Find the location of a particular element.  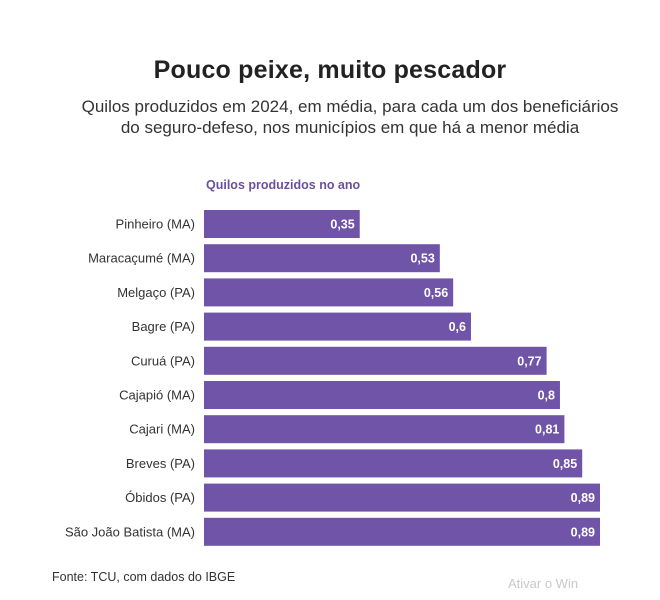

bar-value-label: 0,81 is located at coordinates (547, 430).